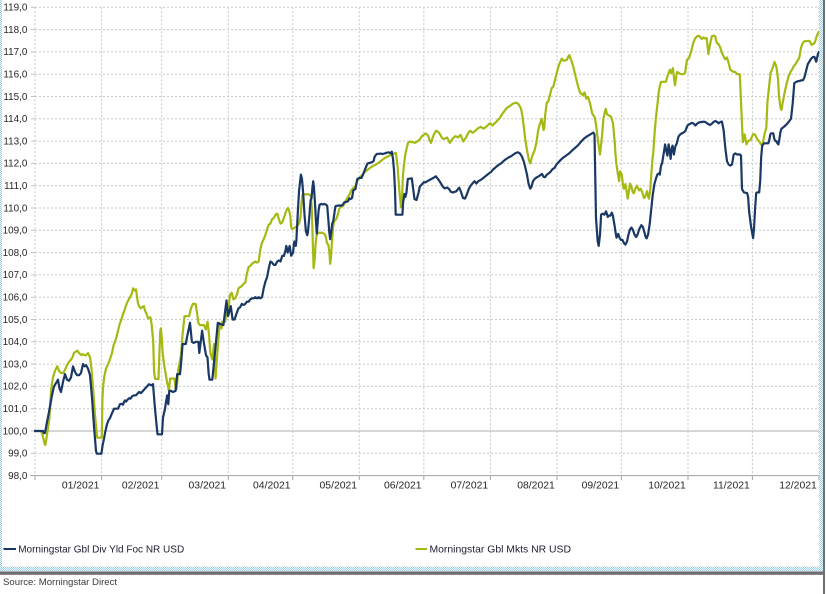 The width and height of the screenshot is (826, 594). Describe the element at coordinates (272, 486) in the screenshot. I see `svg-text: 04/2021` at that location.